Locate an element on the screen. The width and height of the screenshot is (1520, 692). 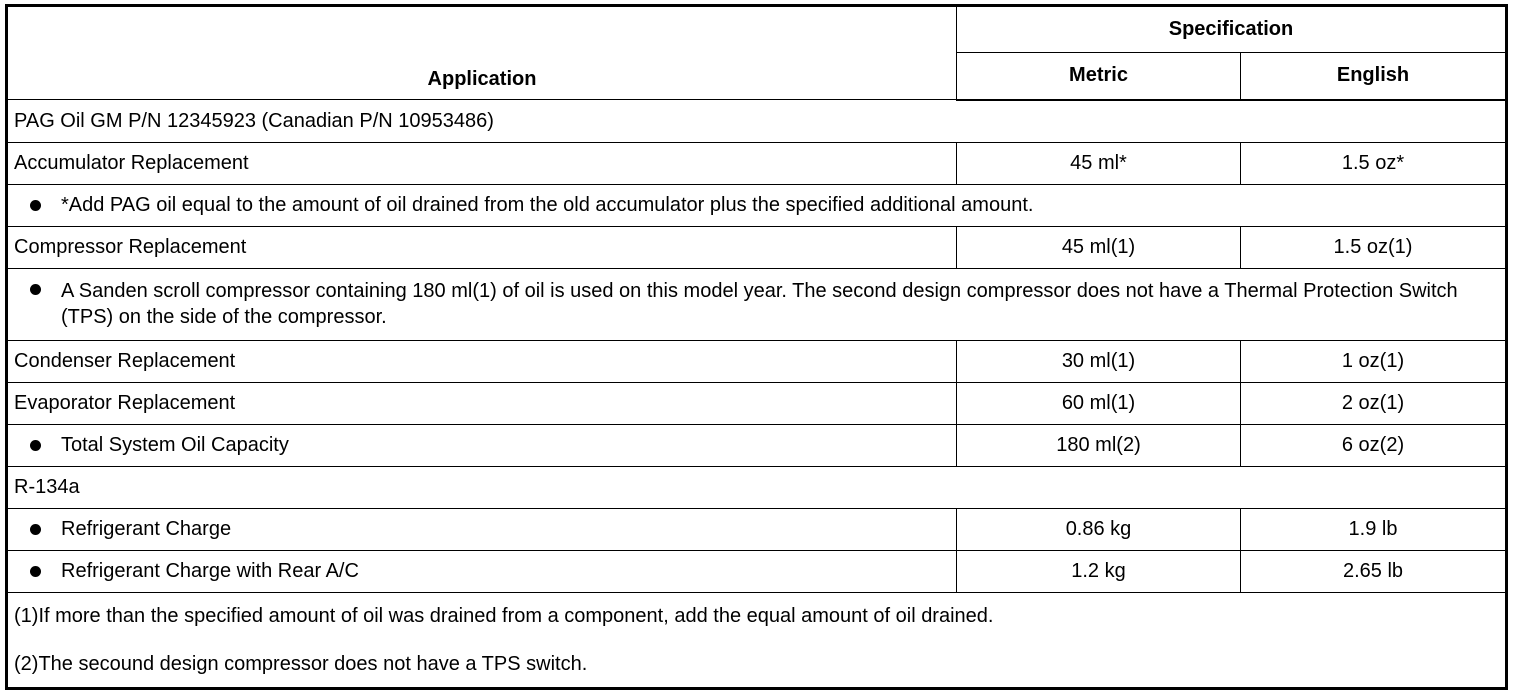
app-cell: Accumulator Replacement is located at coordinates (481, 163).